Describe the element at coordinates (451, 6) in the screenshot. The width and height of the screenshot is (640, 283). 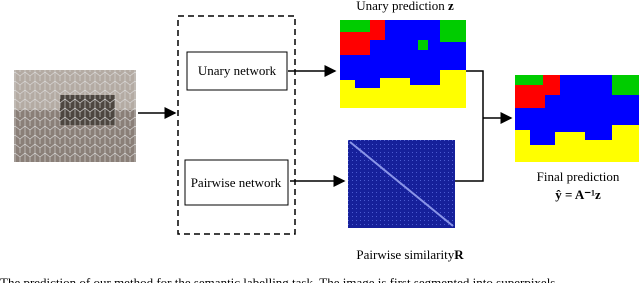
I see `unary-symbol: z` at that location.